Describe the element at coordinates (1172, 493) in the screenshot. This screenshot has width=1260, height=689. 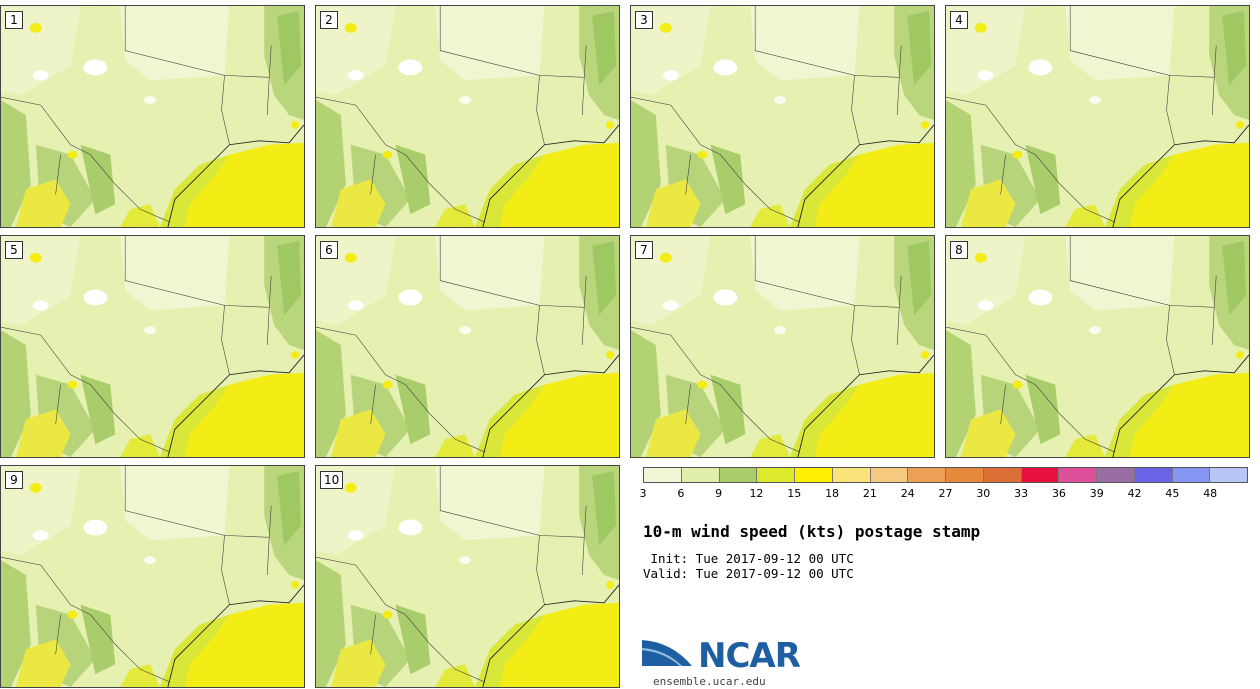
I see `colorbar-tick-label: 45` at that location.